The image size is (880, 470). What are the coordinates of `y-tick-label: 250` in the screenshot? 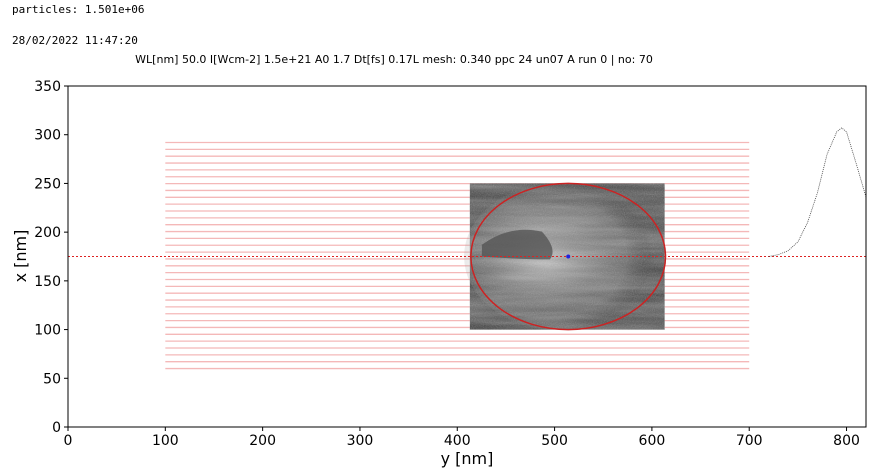 It's located at (47, 184).